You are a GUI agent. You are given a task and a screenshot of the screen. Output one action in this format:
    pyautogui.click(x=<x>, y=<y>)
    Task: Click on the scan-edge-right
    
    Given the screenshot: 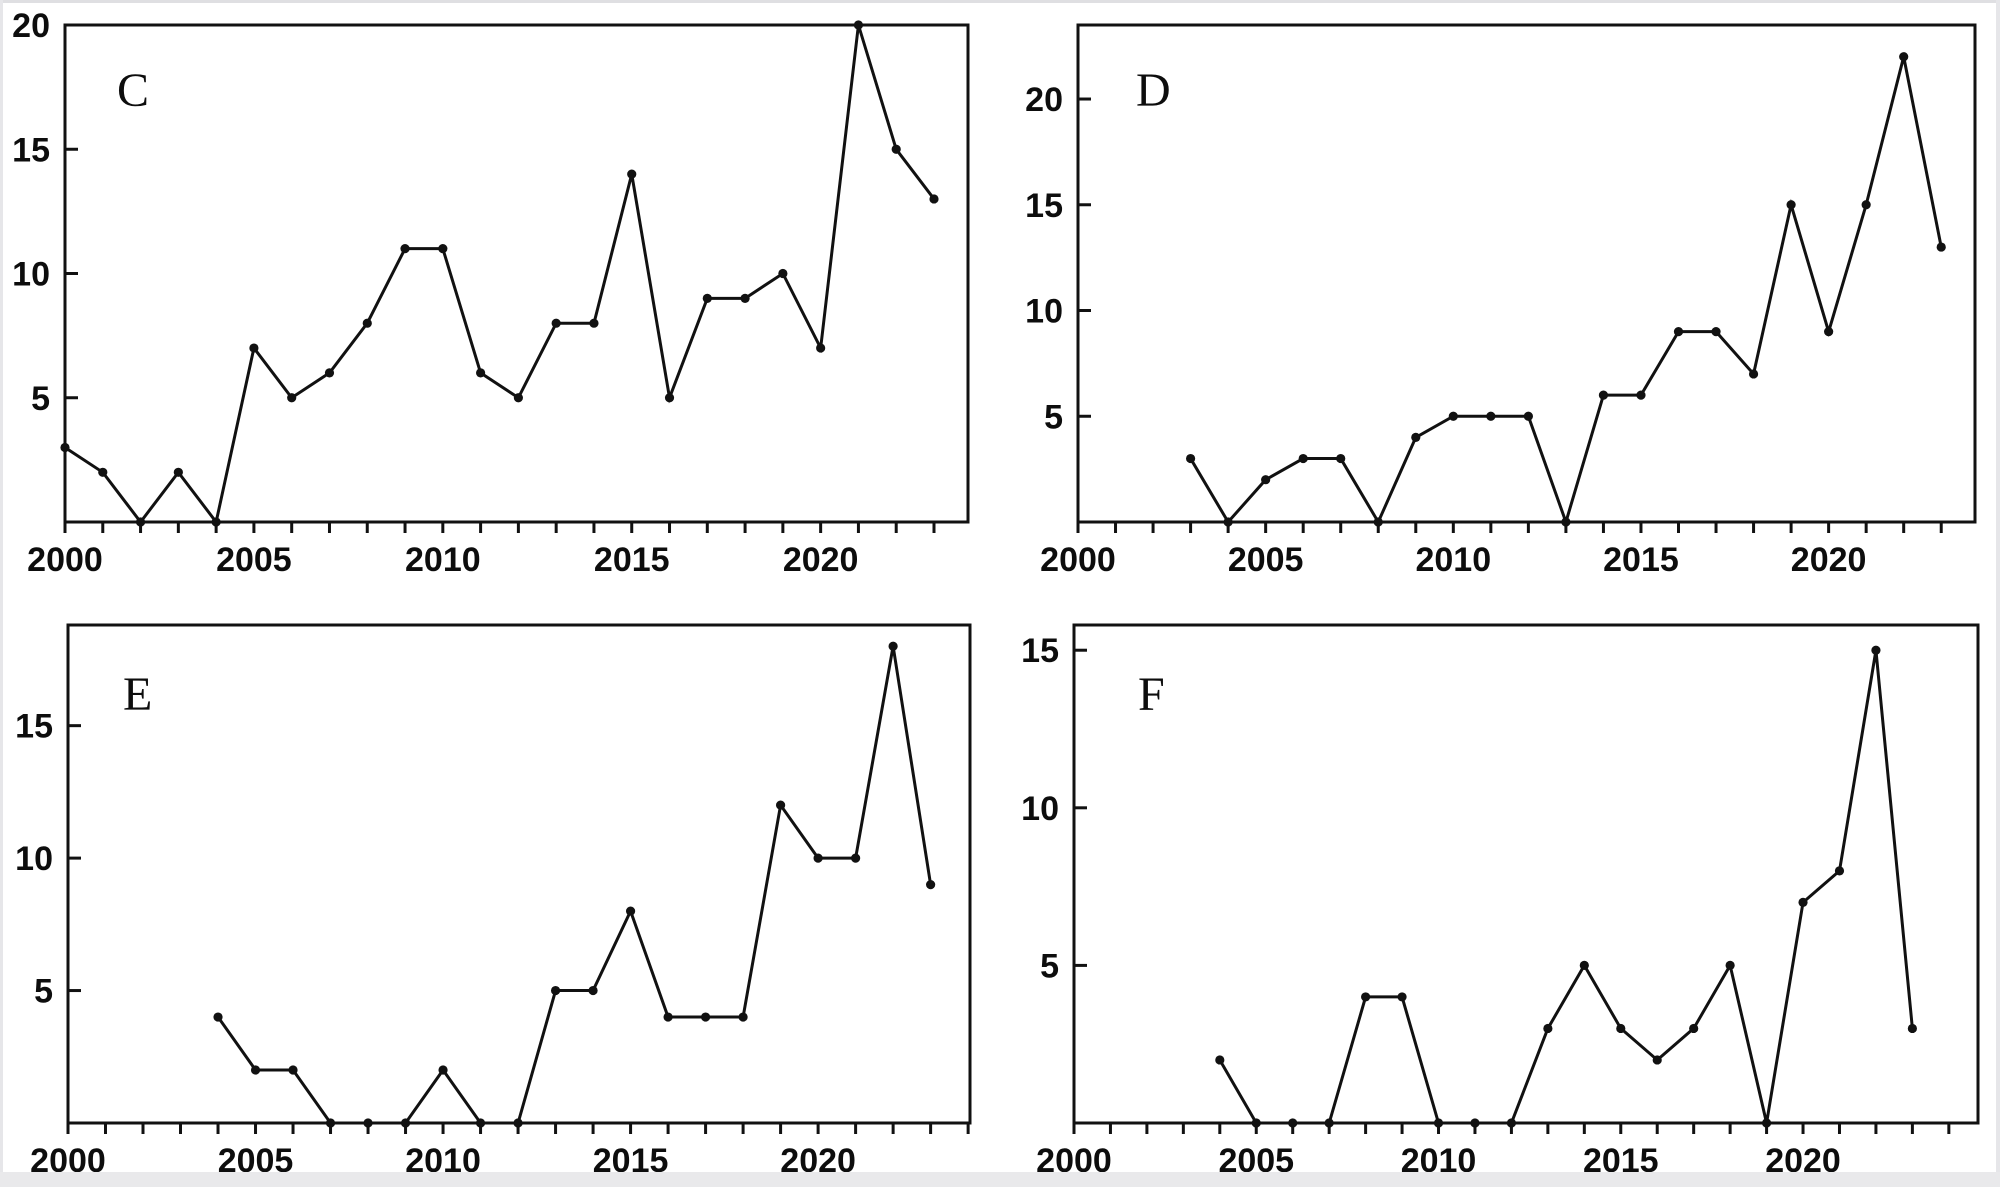 What is the action you would take?
    pyautogui.click(x=1998, y=593)
    